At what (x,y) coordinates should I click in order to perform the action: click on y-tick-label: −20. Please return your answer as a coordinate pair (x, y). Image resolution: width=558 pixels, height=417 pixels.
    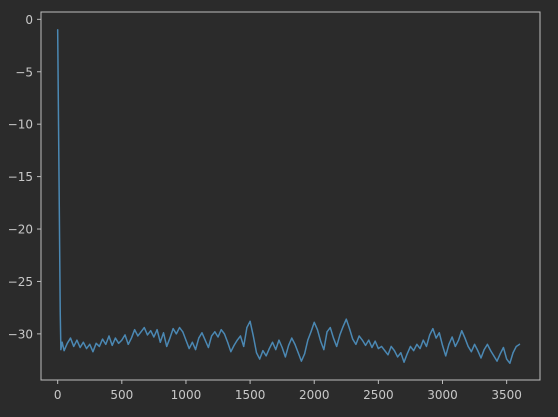
    Looking at the image, I should click on (20, 230).